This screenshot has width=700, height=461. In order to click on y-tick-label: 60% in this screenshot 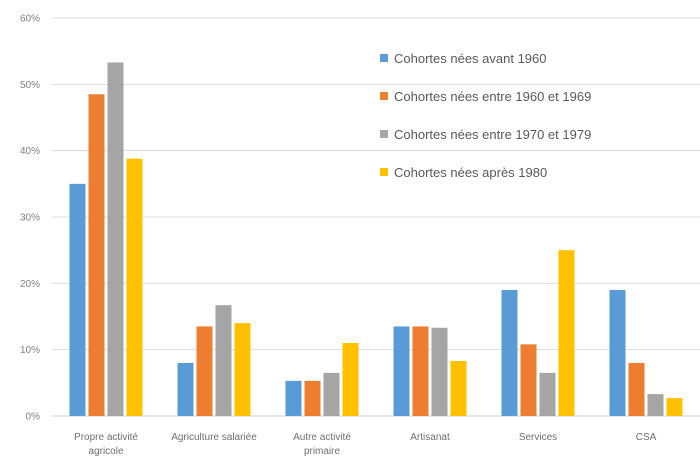, I will do `click(30, 19)`.